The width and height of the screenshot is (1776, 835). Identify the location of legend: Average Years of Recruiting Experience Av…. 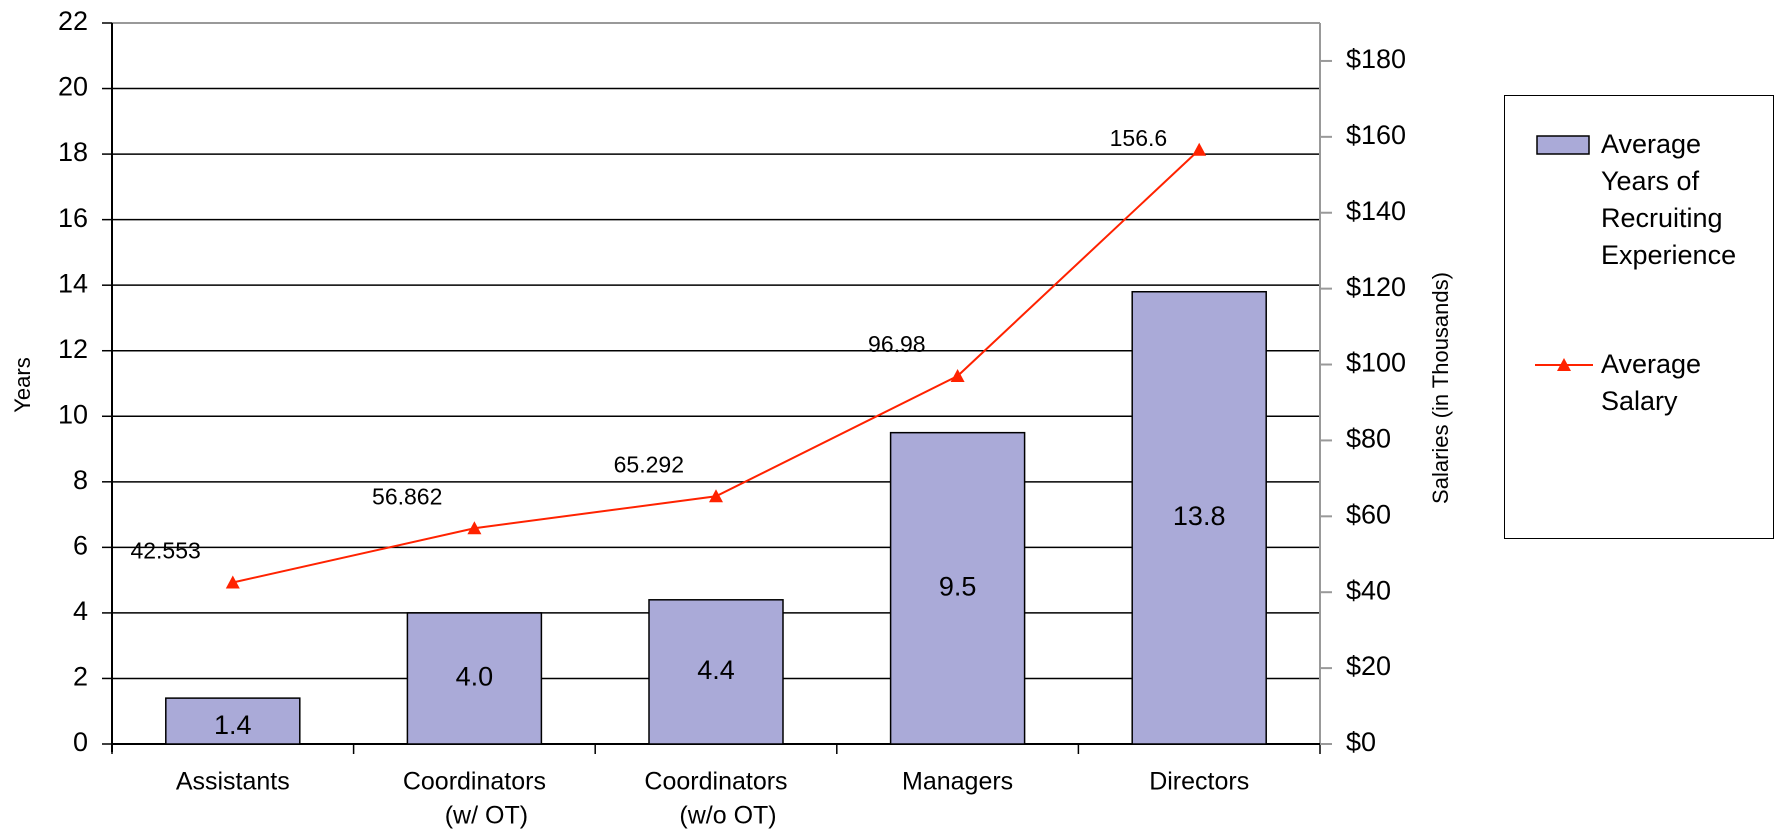
(1639, 317).